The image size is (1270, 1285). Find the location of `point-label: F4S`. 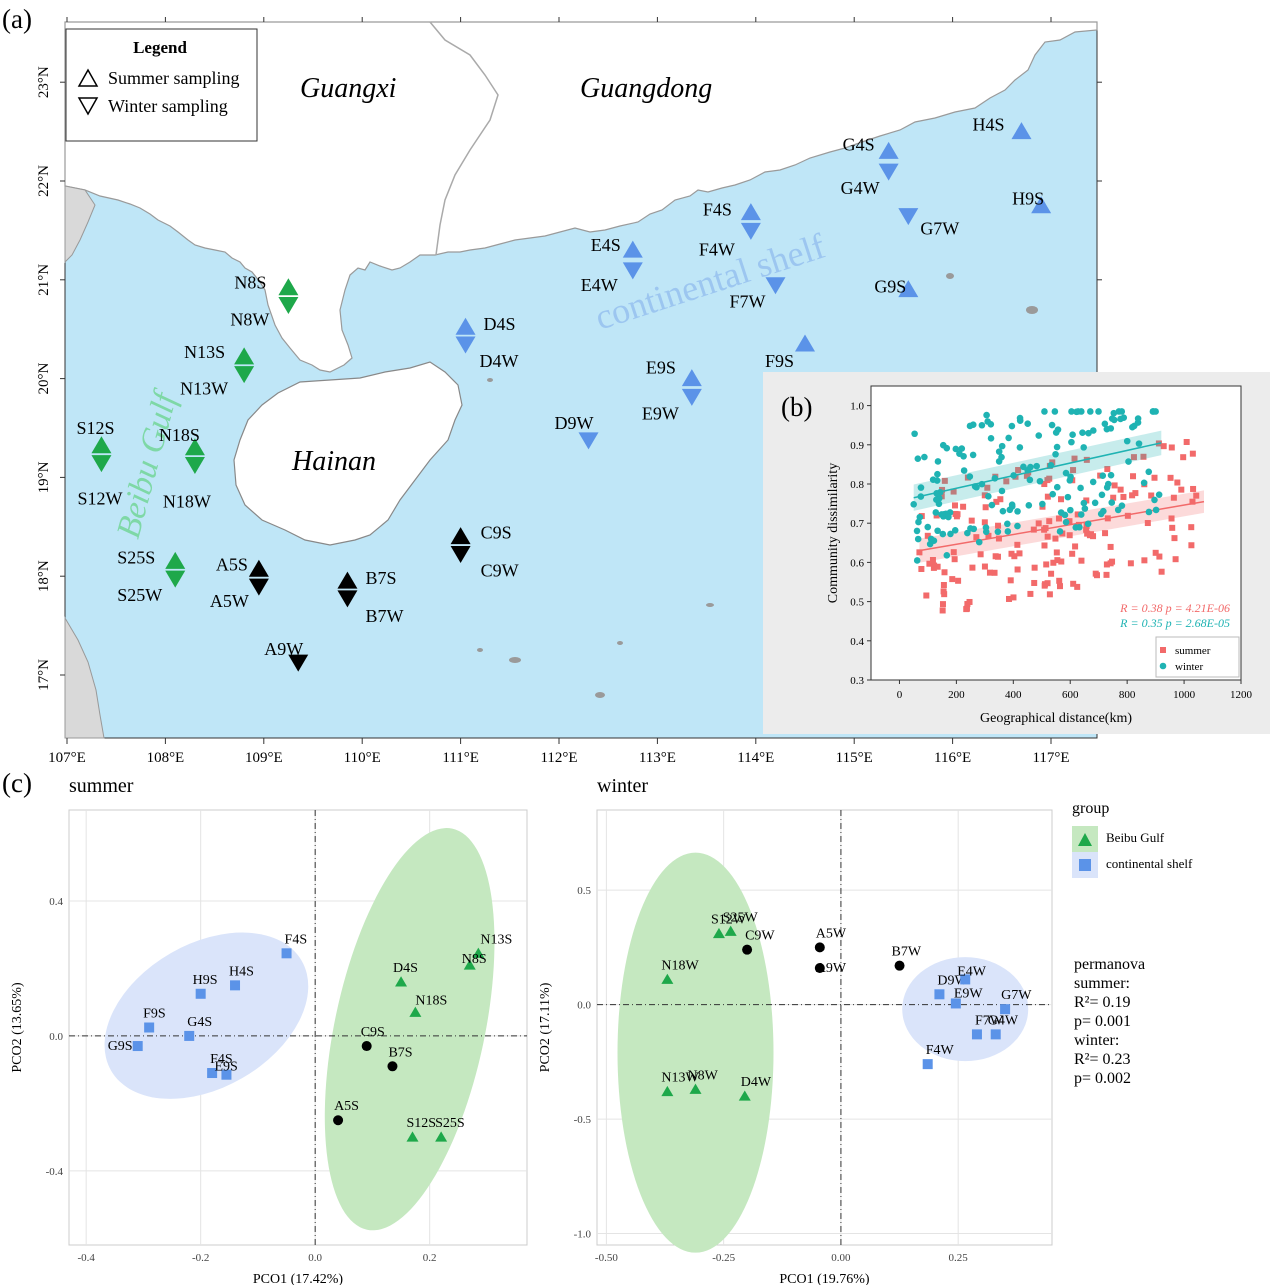

point-label: F4S is located at coordinates (296, 939).